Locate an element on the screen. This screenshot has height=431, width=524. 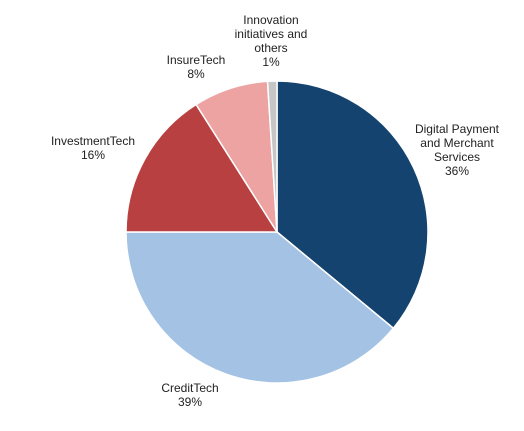
slice-name-line-4-2: others is located at coordinates (270, 48).